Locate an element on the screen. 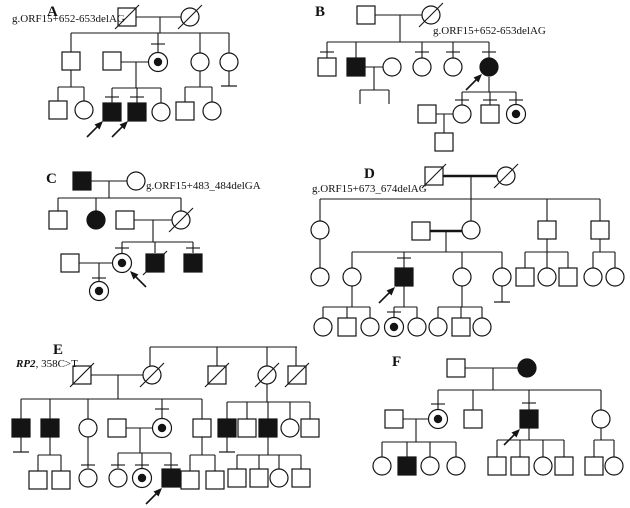 The image size is (630, 508). pedigree-c-mutation-text: g.ORF15+483_484delGA is located at coordinates (203, 186).